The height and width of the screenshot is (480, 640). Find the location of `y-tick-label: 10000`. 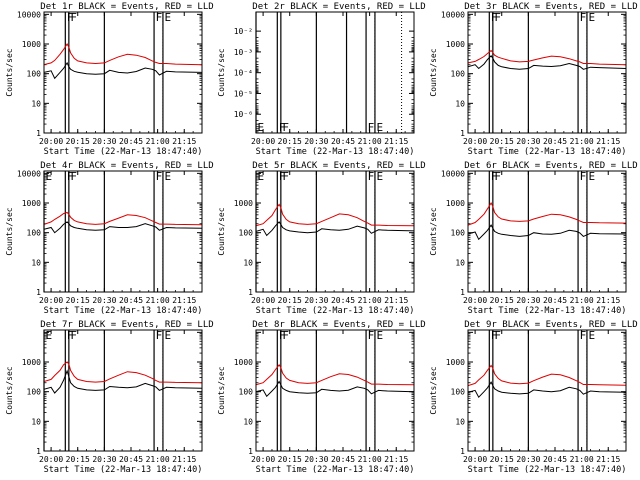

y-tick-label: 10000 is located at coordinates (453, 173).